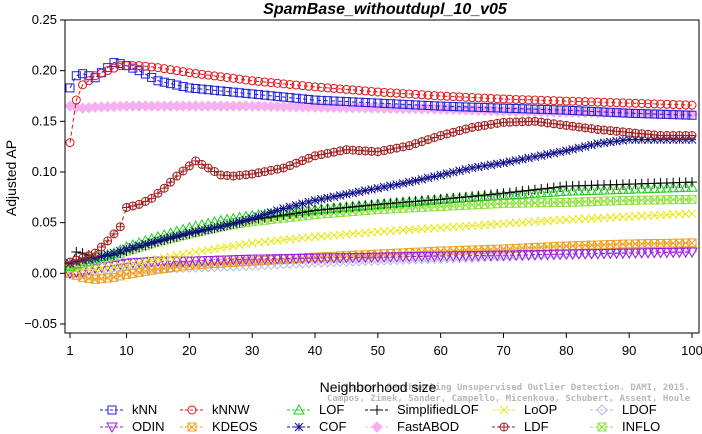 This screenshot has height=434, width=702. Describe the element at coordinates (299, 409) in the screenshot. I see `legend-marker-lof` at that location.